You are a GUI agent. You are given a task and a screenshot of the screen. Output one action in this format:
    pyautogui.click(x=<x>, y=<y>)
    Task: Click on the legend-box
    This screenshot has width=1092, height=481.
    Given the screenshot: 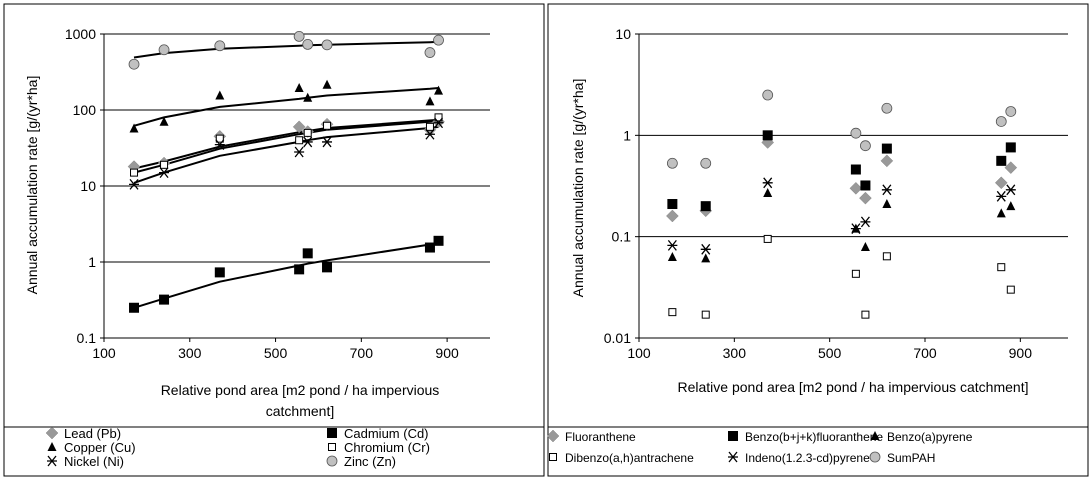 What is the action you would take?
    pyautogui.click(x=818, y=451)
    